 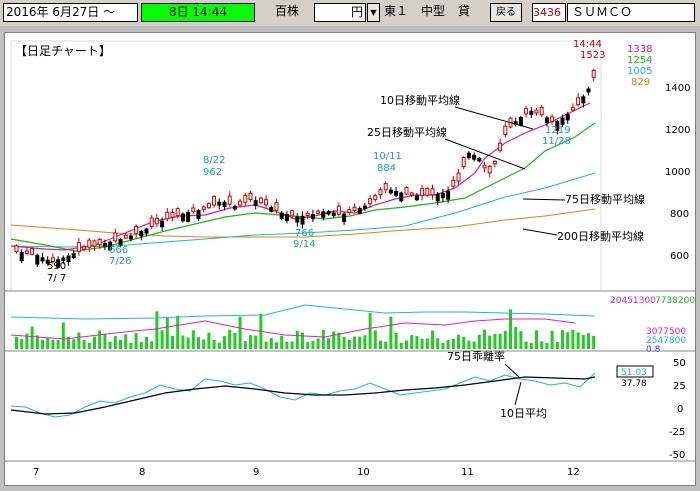 What do you see at coordinates (631, 12) in the screenshot?
I see `stock-name: ＳＵＭＣＯ` at bounding box center [631, 12].